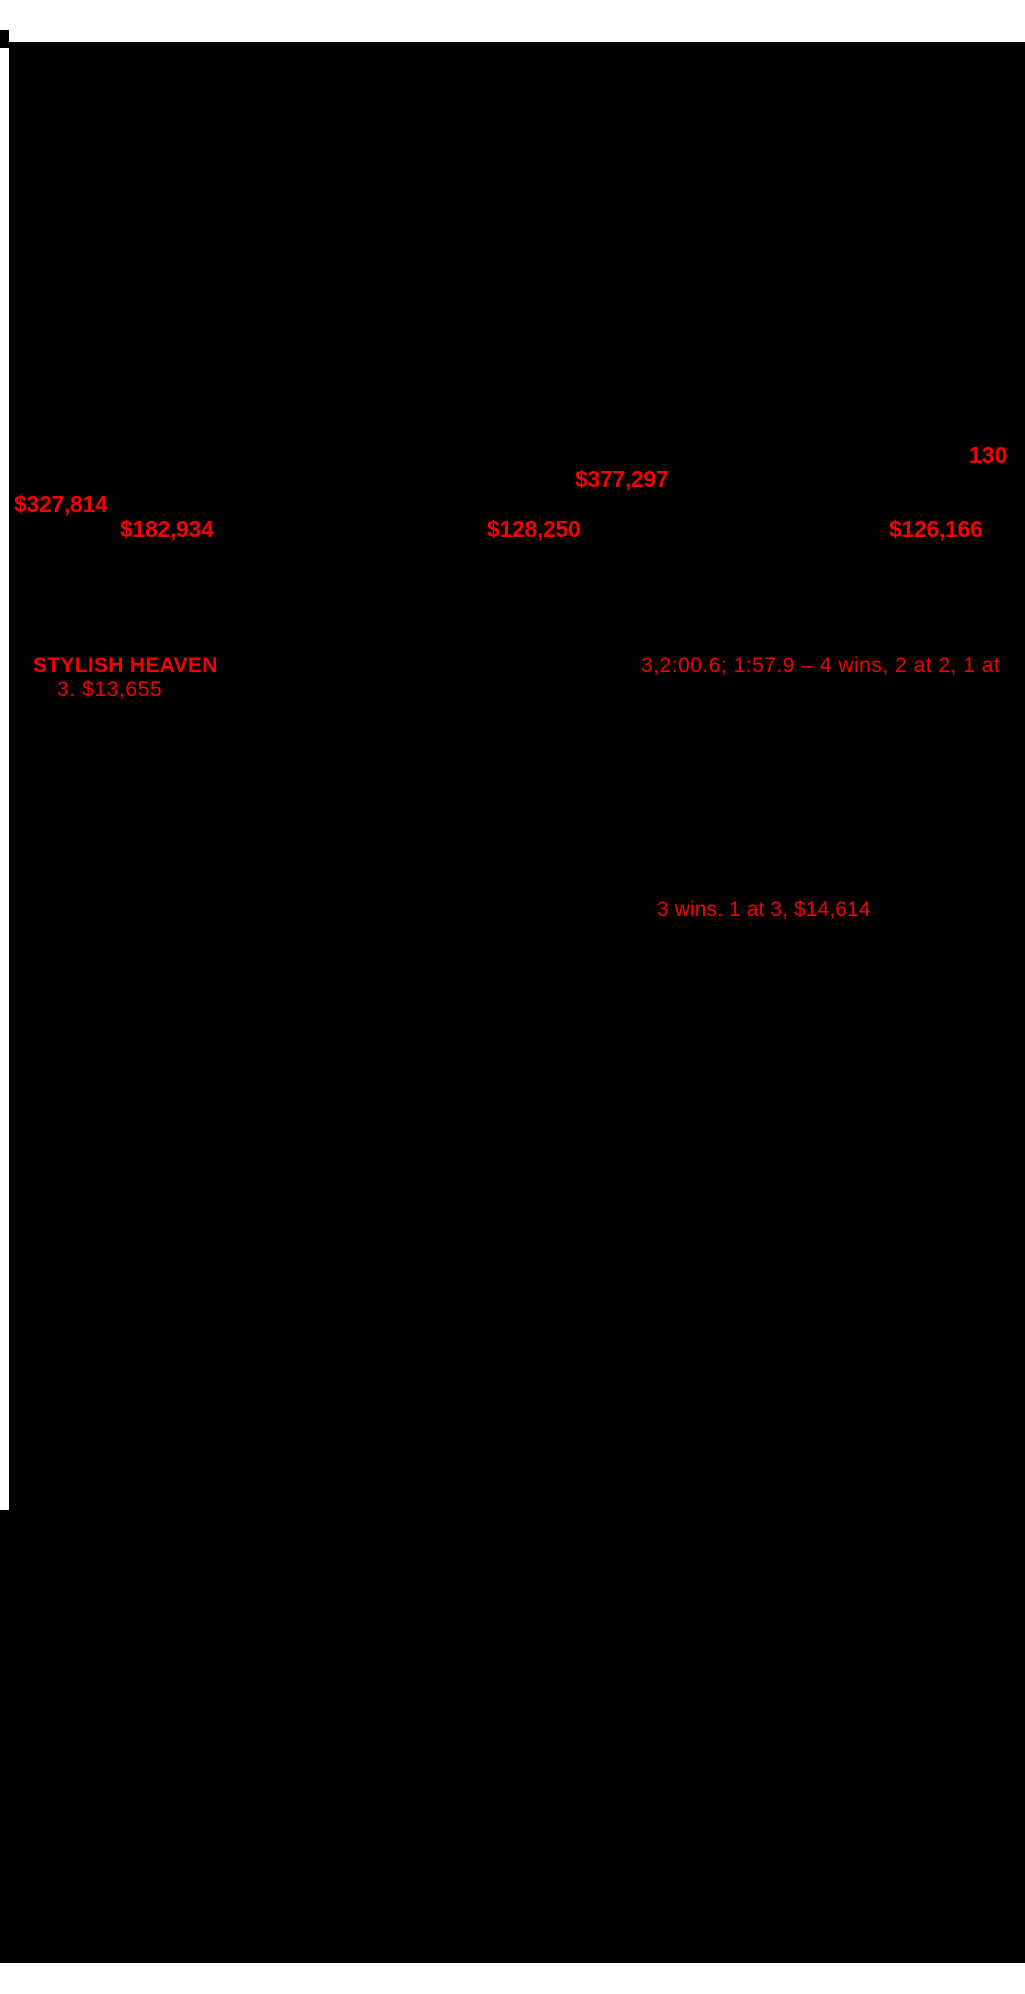 This screenshot has height=1994, width=1025. What do you see at coordinates (125, 665) in the screenshot?
I see `horse-name: STYLISH HEAVEN` at bounding box center [125, 665].